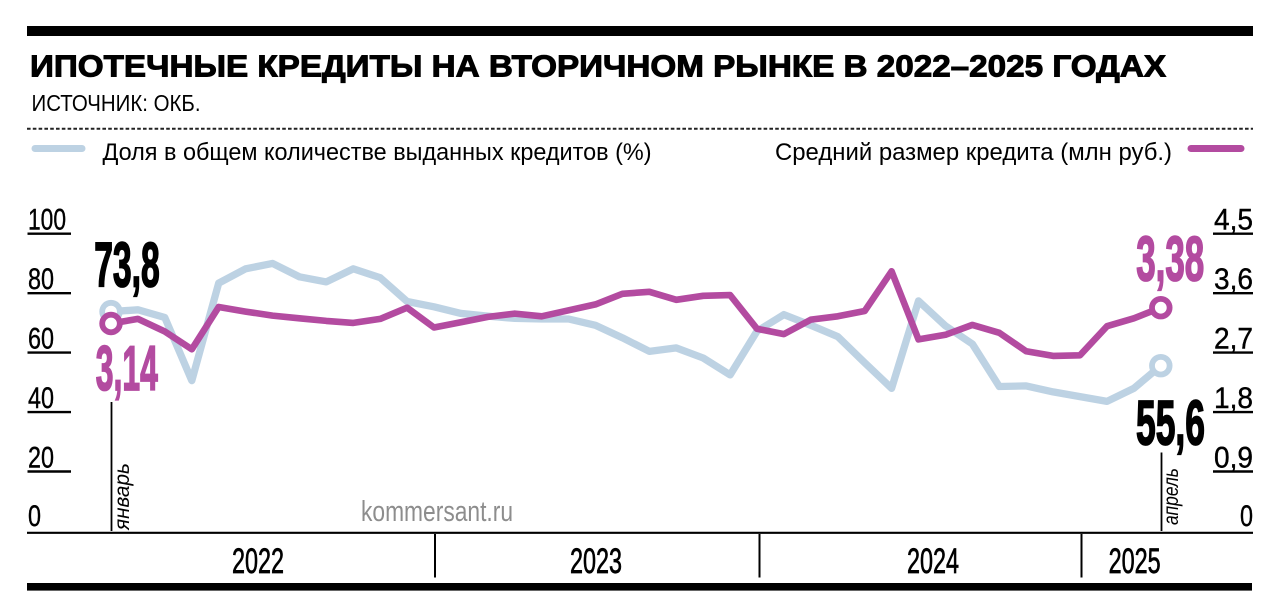  What do you see at coordinates (127, 369) in the screenshot?
I see `svg-text: 3,14` at bounding box center [127, 369].